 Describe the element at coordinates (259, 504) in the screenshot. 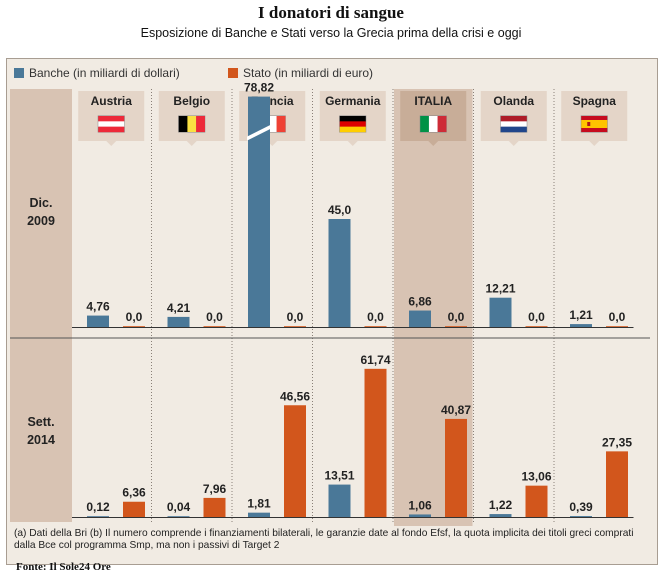

I see `data-label: 1,81` at that location.